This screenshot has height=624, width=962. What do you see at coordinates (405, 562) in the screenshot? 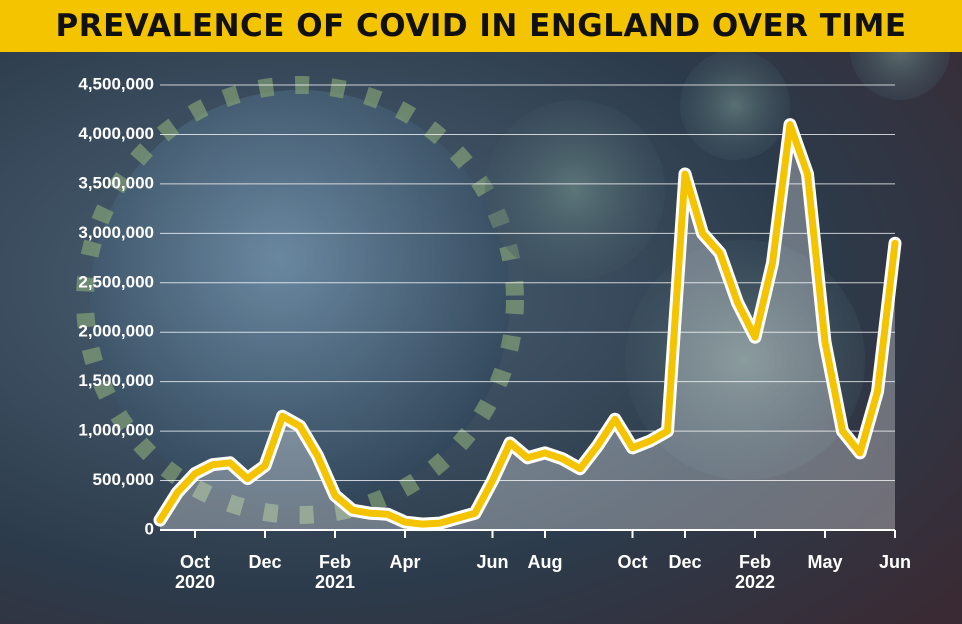
I see `x-tick-label: Apr` at bounding box center [405, 562].